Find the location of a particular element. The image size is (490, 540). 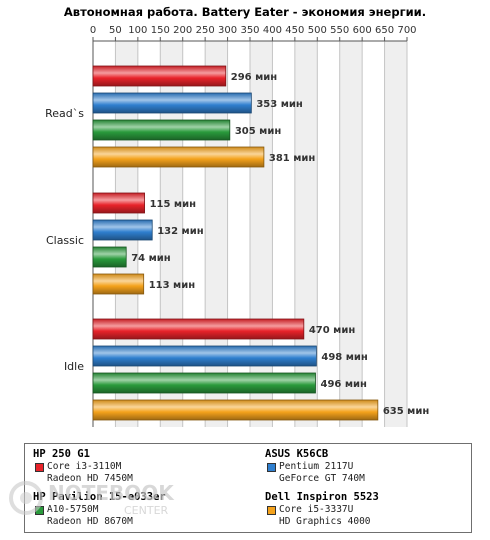

legend-spec: HD Graphics 4000 is located at coordinates (325, 521).